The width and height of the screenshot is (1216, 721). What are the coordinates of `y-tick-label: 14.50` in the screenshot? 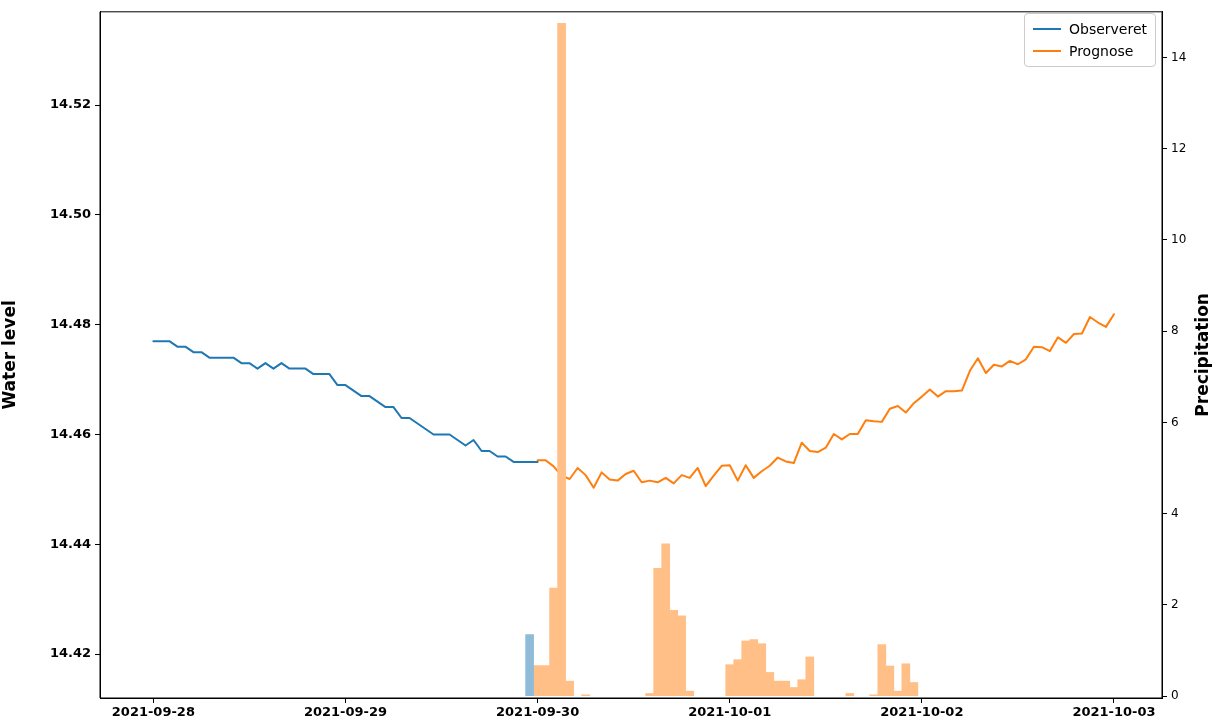 It's located at (70, 214).